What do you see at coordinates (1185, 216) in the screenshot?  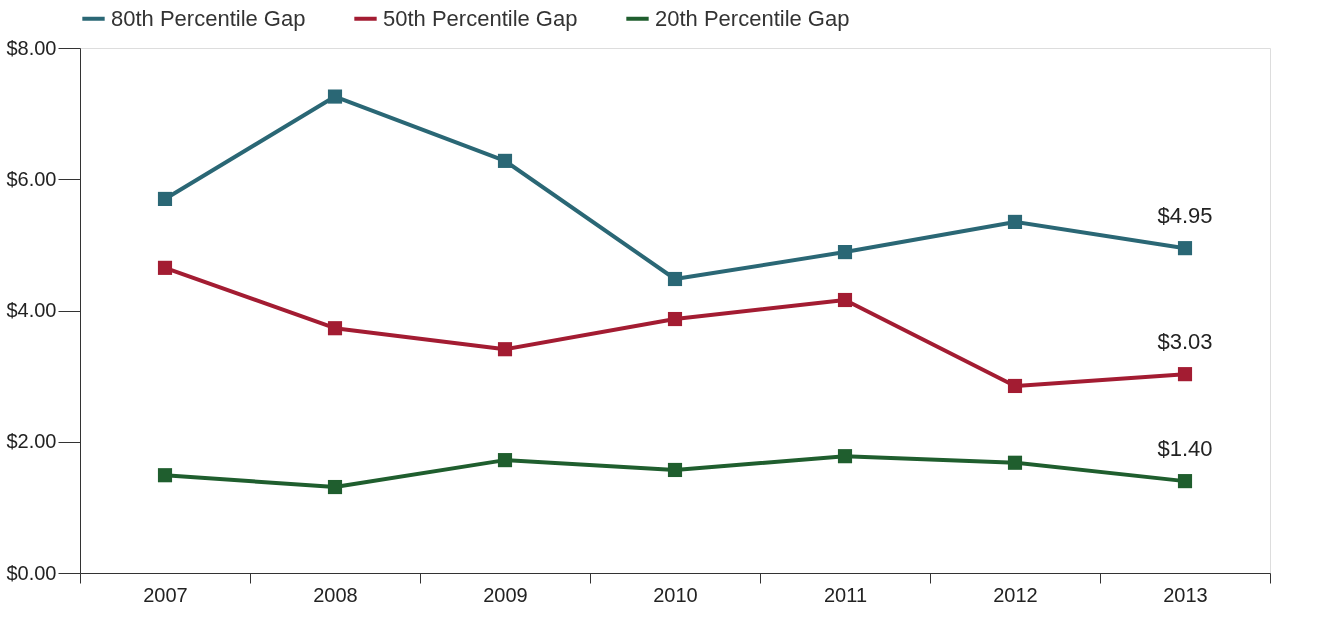 I see `data-label: $4.95` at bounding box center [1185, 216].